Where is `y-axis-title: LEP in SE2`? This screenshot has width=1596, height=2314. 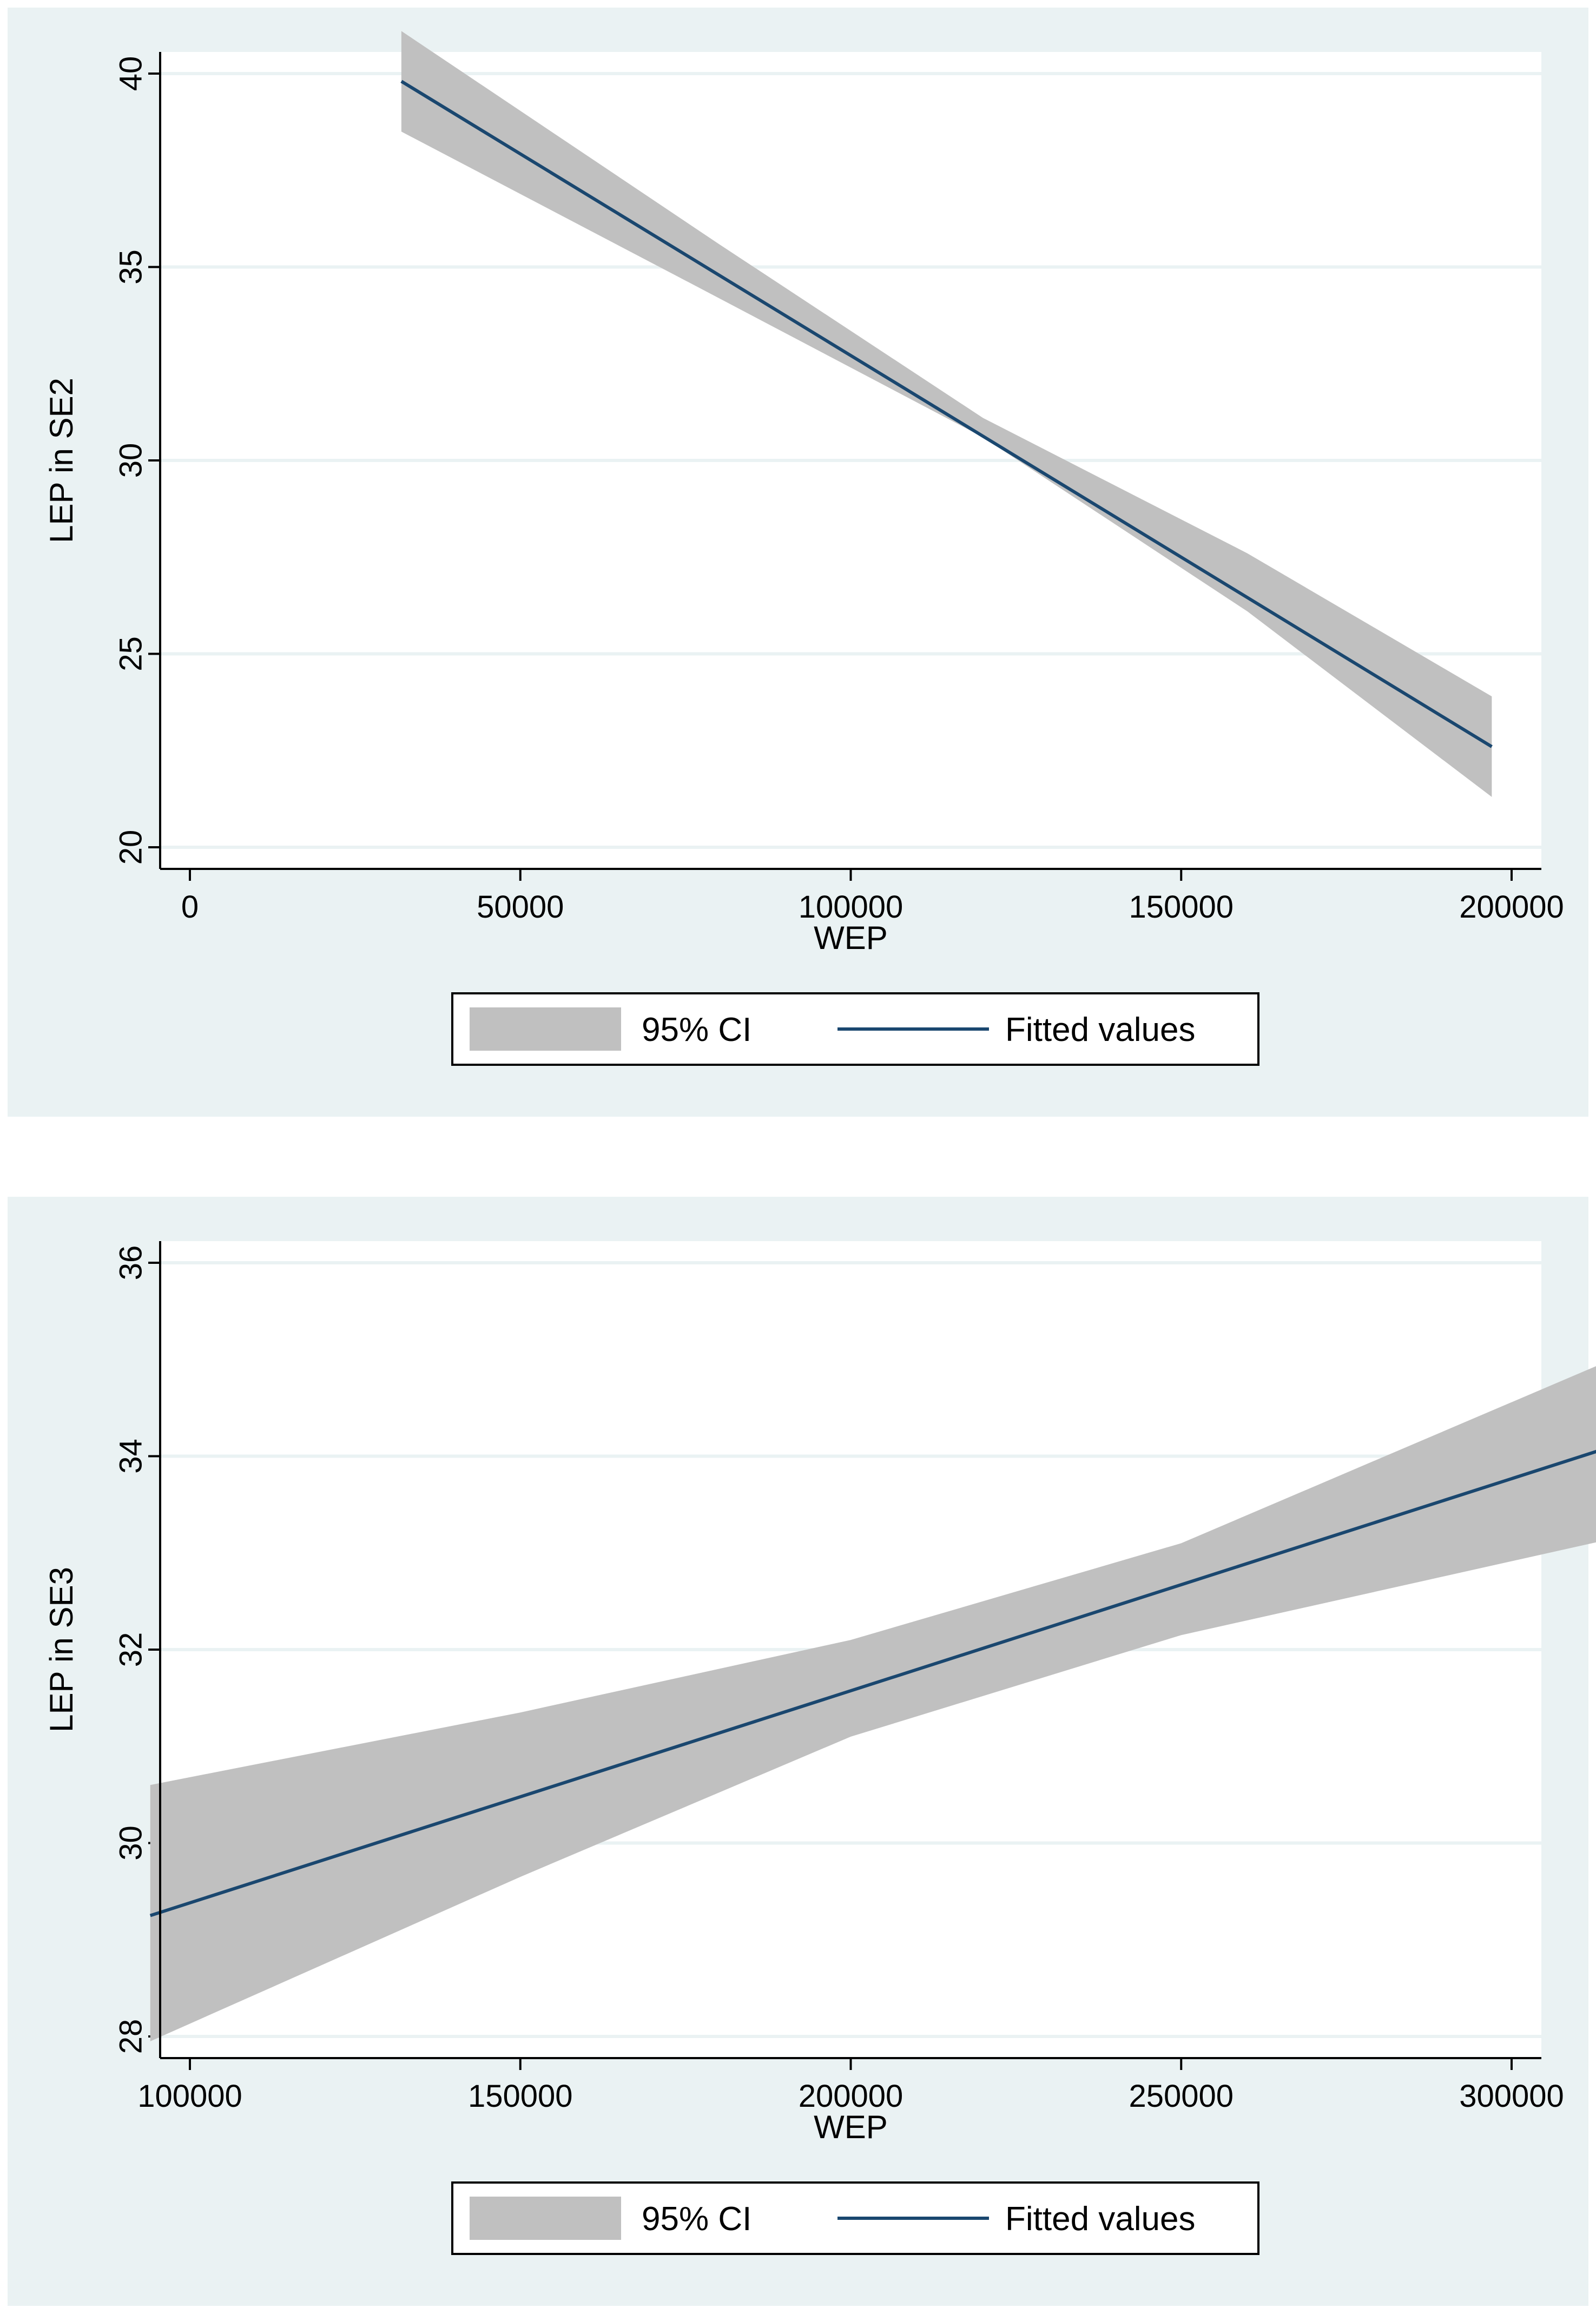
y-axis-title: LEP in SE2 is located at coordinates (61, 460).